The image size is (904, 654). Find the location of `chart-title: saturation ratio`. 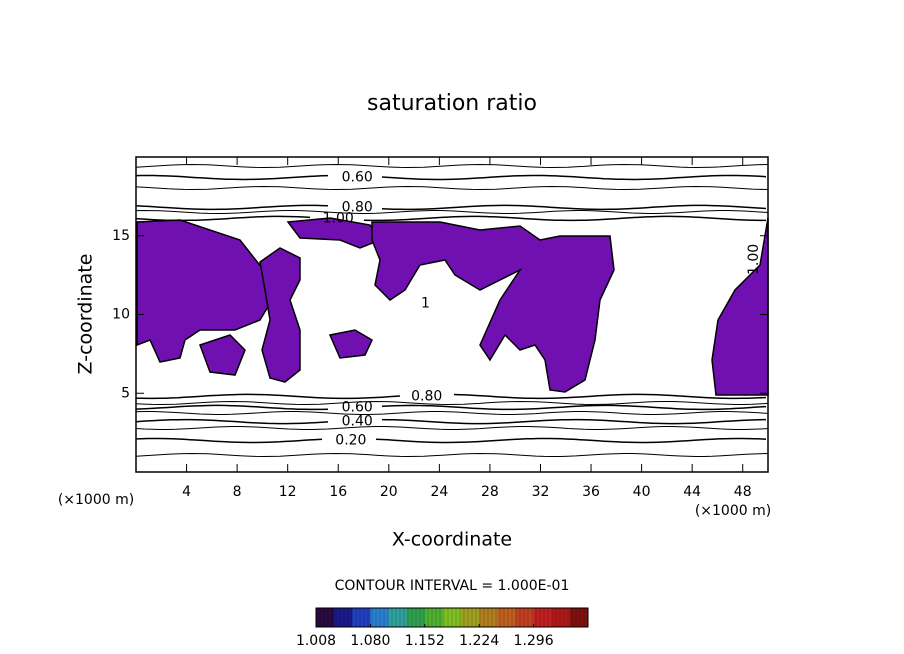

chart-title: saturation ratio is located at coordinates (452, 103).